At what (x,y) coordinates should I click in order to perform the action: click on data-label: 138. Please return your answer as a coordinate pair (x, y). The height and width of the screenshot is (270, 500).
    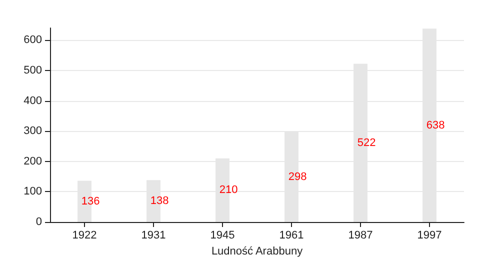
    Looking at the image, I should click on (159, 201).